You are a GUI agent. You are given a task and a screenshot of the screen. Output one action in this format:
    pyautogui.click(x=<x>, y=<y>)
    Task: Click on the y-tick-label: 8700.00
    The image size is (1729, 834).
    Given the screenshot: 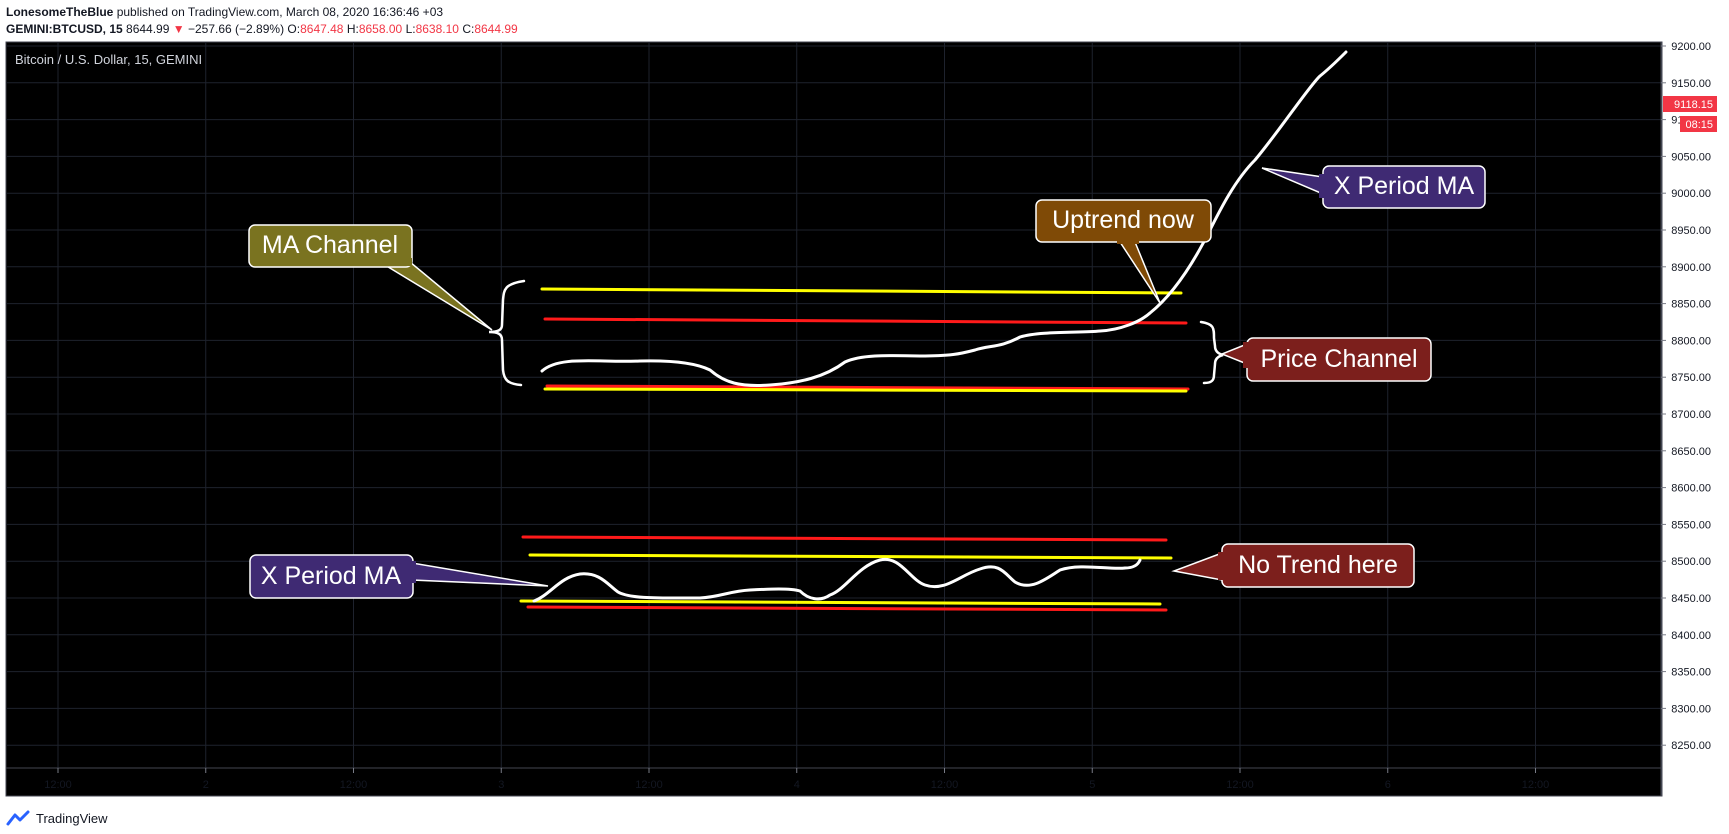 What is the action you would take?
    pyautogui.click(x=1691, y=415)
    